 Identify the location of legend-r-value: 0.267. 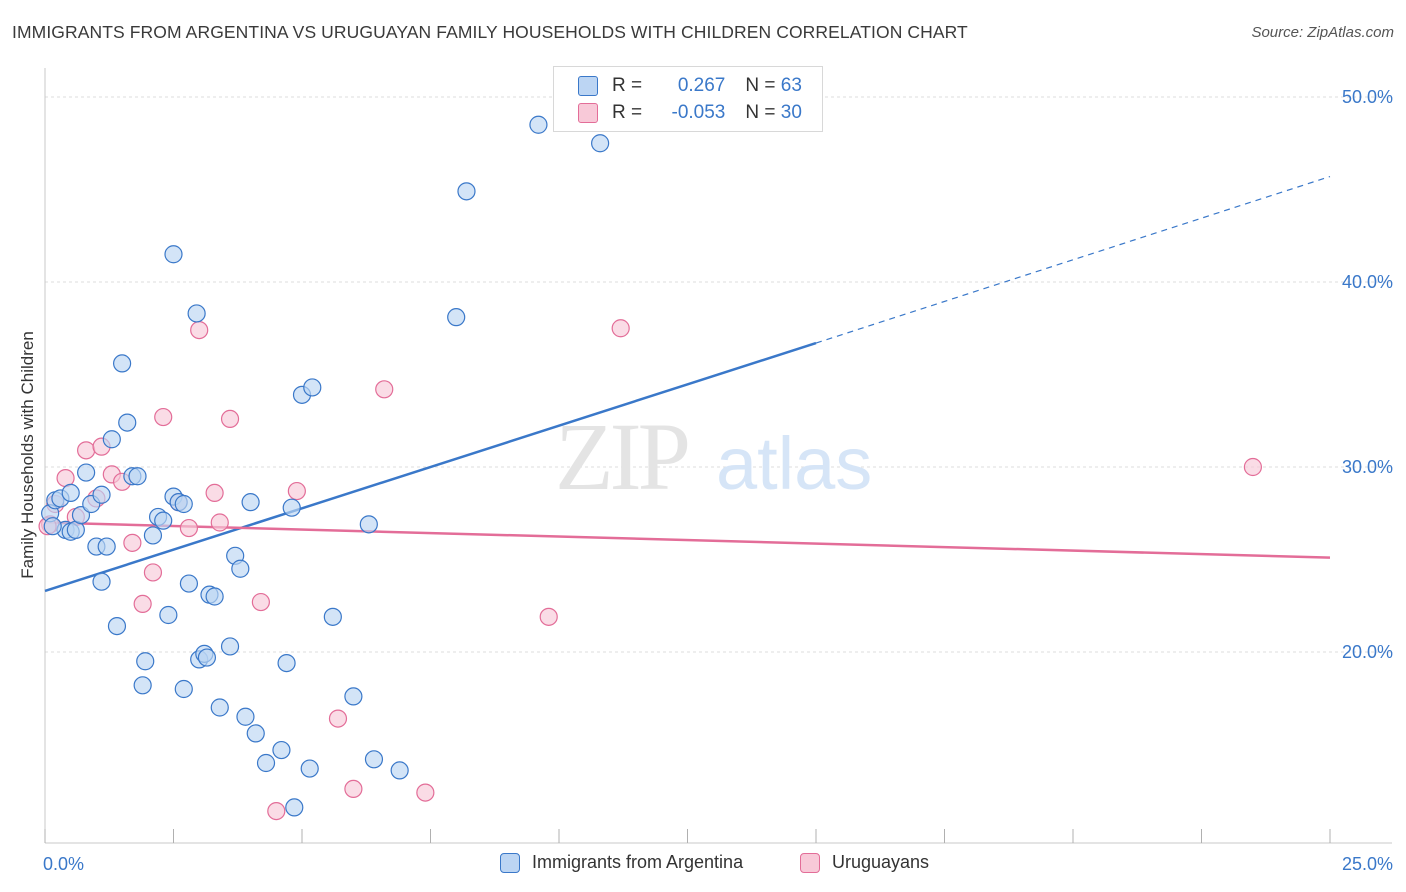
(699, 85).